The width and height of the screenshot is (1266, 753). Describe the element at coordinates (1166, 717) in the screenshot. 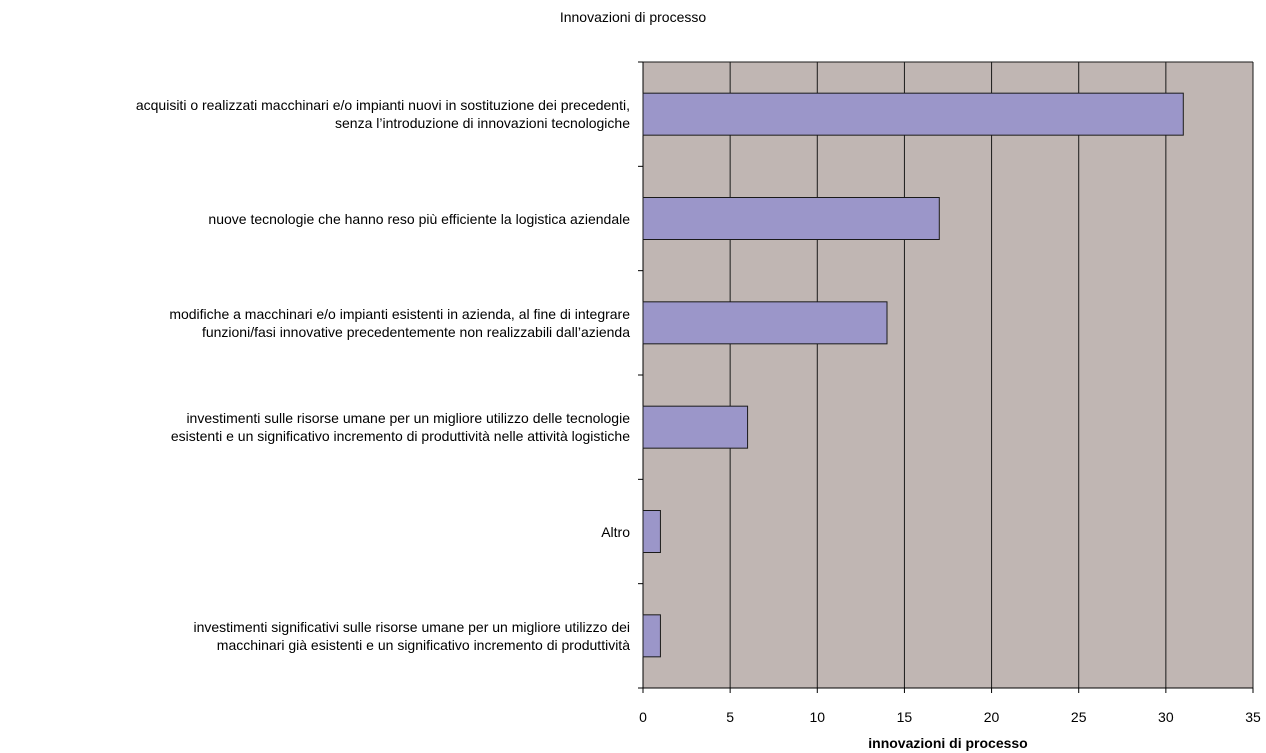

I see `x-tick-label: 30` at that location.